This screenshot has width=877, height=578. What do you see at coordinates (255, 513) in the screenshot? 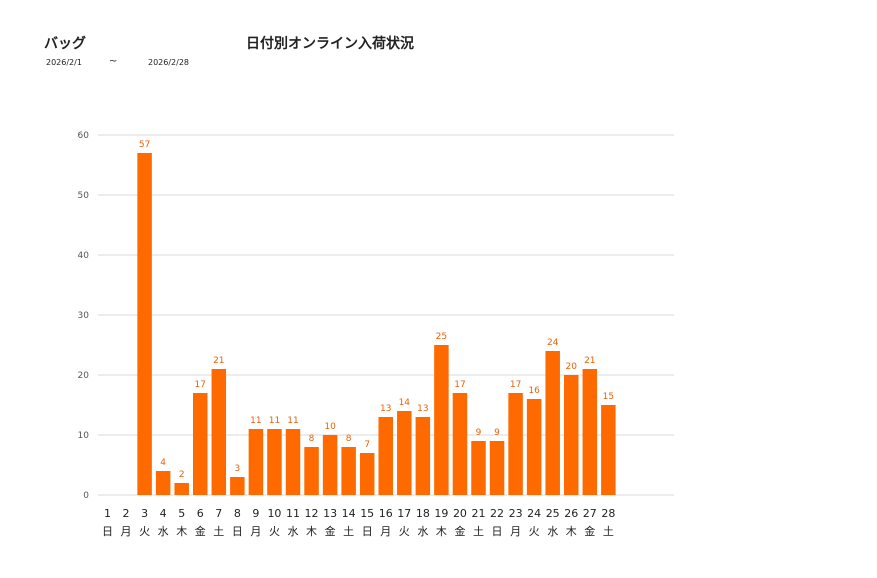
I see `x-tick-day: 9` at bounding box center [255, 513].